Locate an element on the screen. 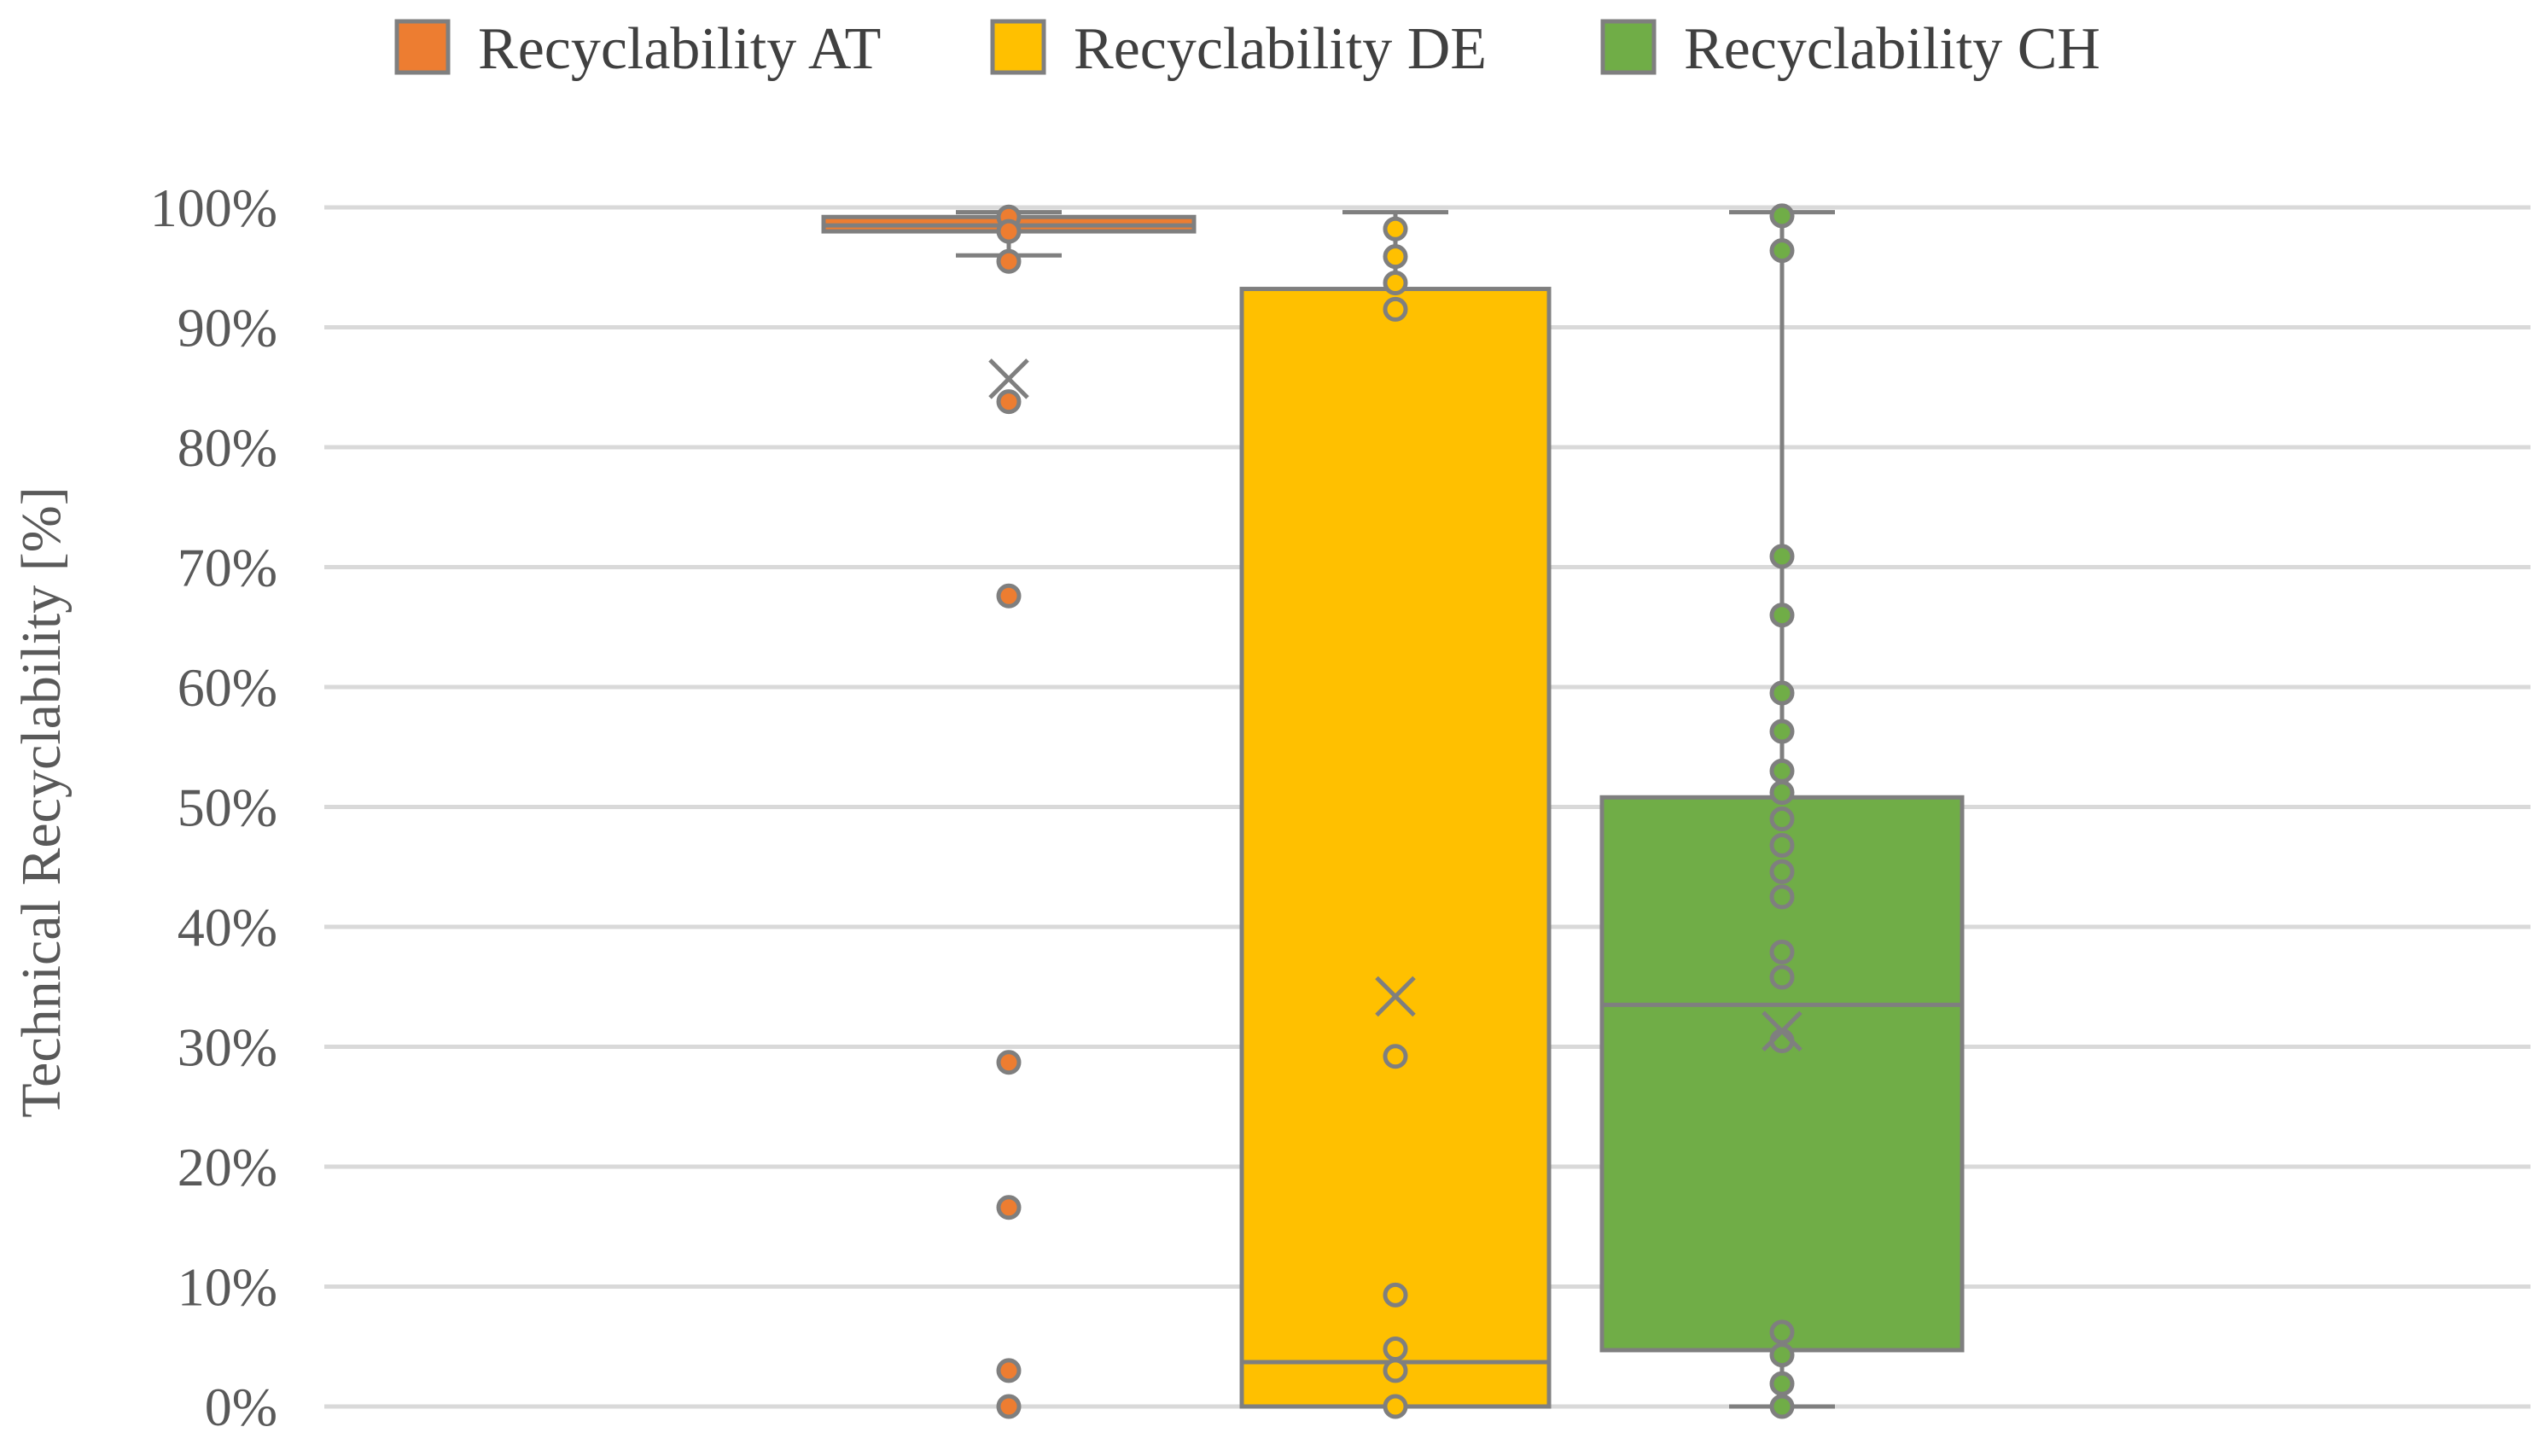  y-tick-label: 30% is located at coordinates (227, 1047).